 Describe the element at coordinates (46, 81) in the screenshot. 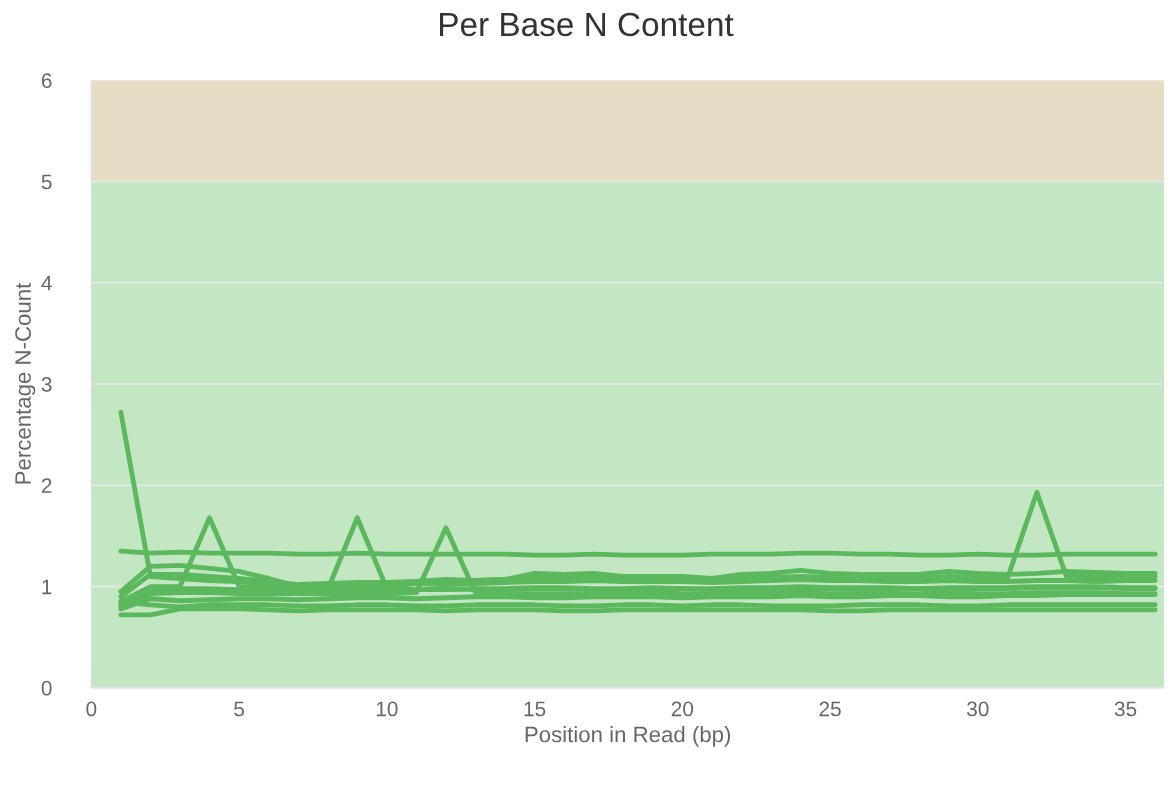

I see `y-tick-label: 6` at that location.